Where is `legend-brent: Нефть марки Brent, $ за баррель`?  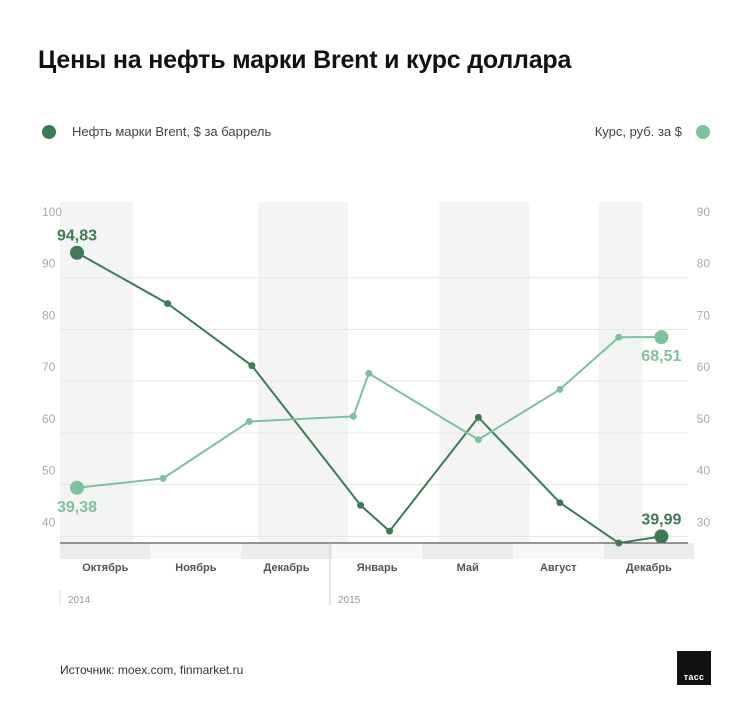 legend-brent: Нефть марки Brent, $ за баррель is located at coordinates (156, 131).